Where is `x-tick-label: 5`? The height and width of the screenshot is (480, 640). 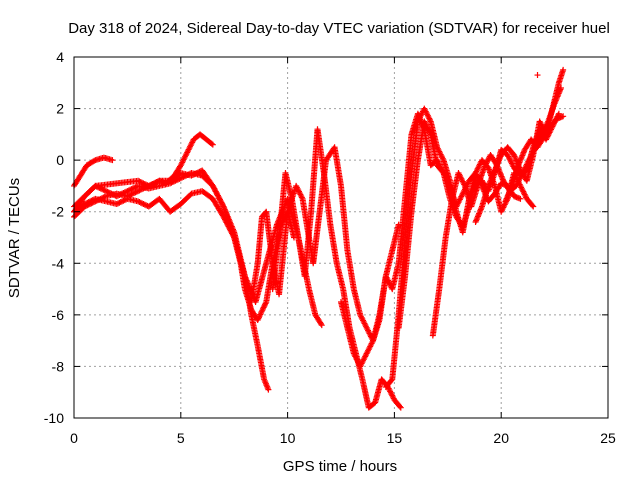 x-tick-label: 5 is located at coordinates (181, 438).